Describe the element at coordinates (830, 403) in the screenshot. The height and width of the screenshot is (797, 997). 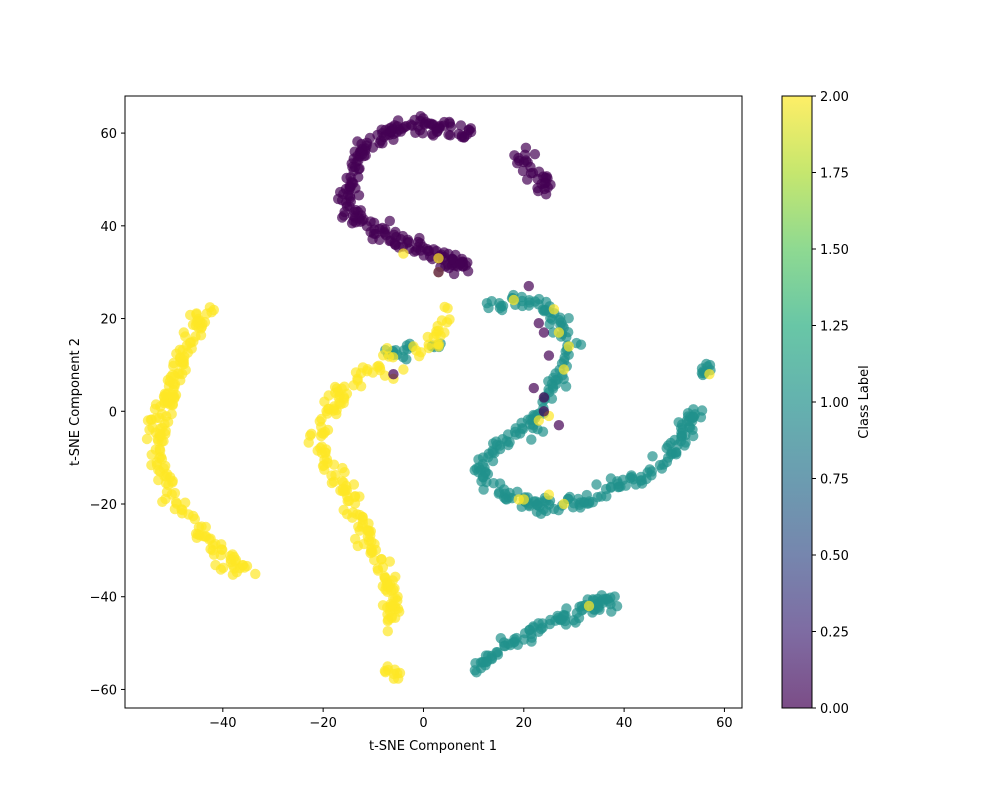
I see `colorbar-ticks: 0.00 0.25 0.50 0.75 1.00 1.25 1.50 1.75 2.00` at that location.